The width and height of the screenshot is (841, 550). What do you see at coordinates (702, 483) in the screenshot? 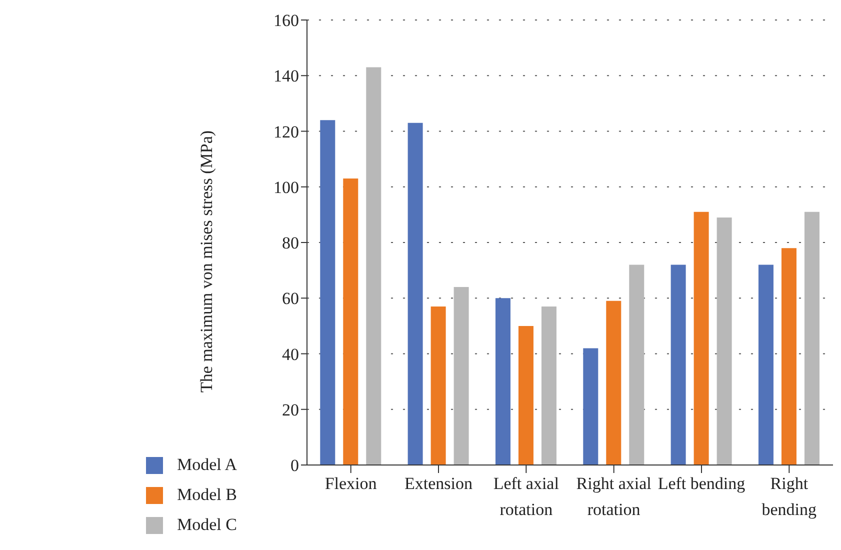
I see `x-tick-label: Left bending` at bounding box center [702, 483].